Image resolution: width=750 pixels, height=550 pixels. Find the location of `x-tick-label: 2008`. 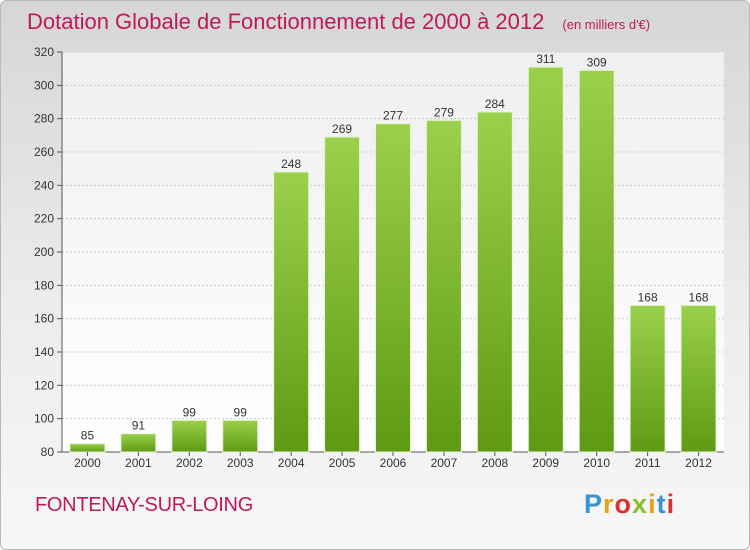

x-tick-label: 2008 is located at coordinates (494, 463).